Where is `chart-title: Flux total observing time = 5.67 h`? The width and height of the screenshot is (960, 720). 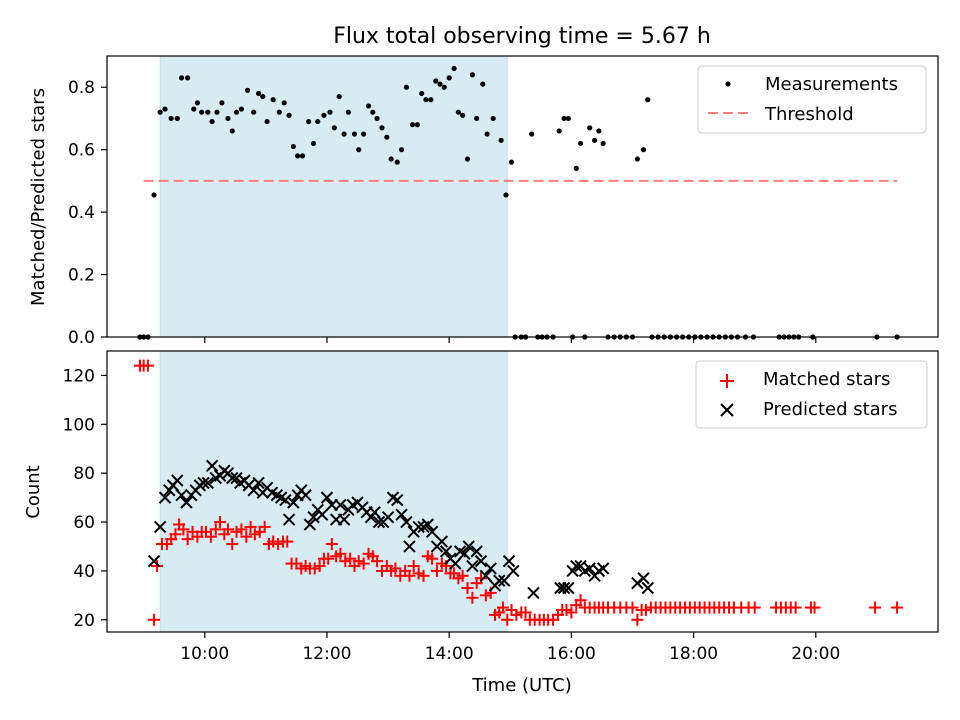
chart-title: Flux total observing time = 5.67 h is located at coordinates (522, 36).